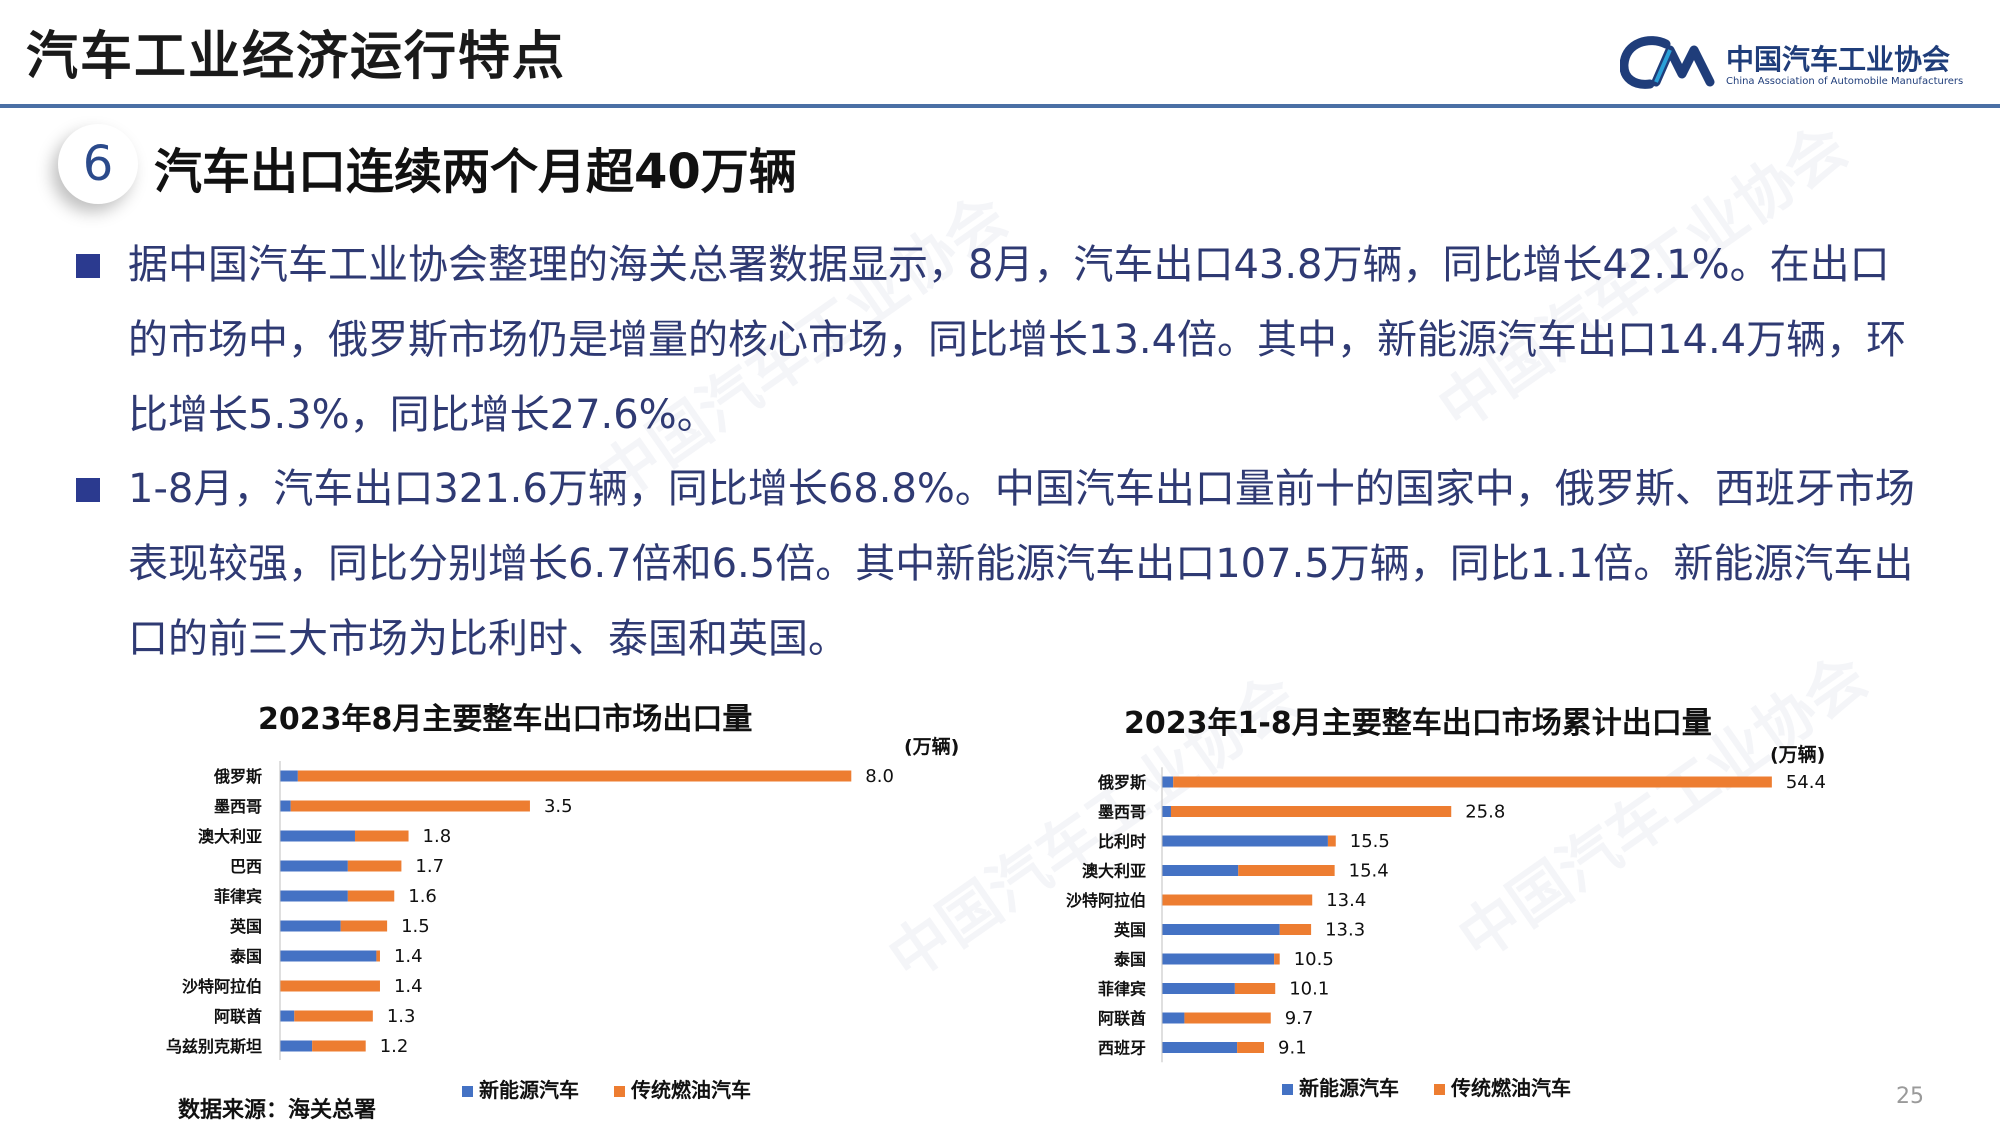  I want to click on value-label: 10.1, so click(1309, 989).